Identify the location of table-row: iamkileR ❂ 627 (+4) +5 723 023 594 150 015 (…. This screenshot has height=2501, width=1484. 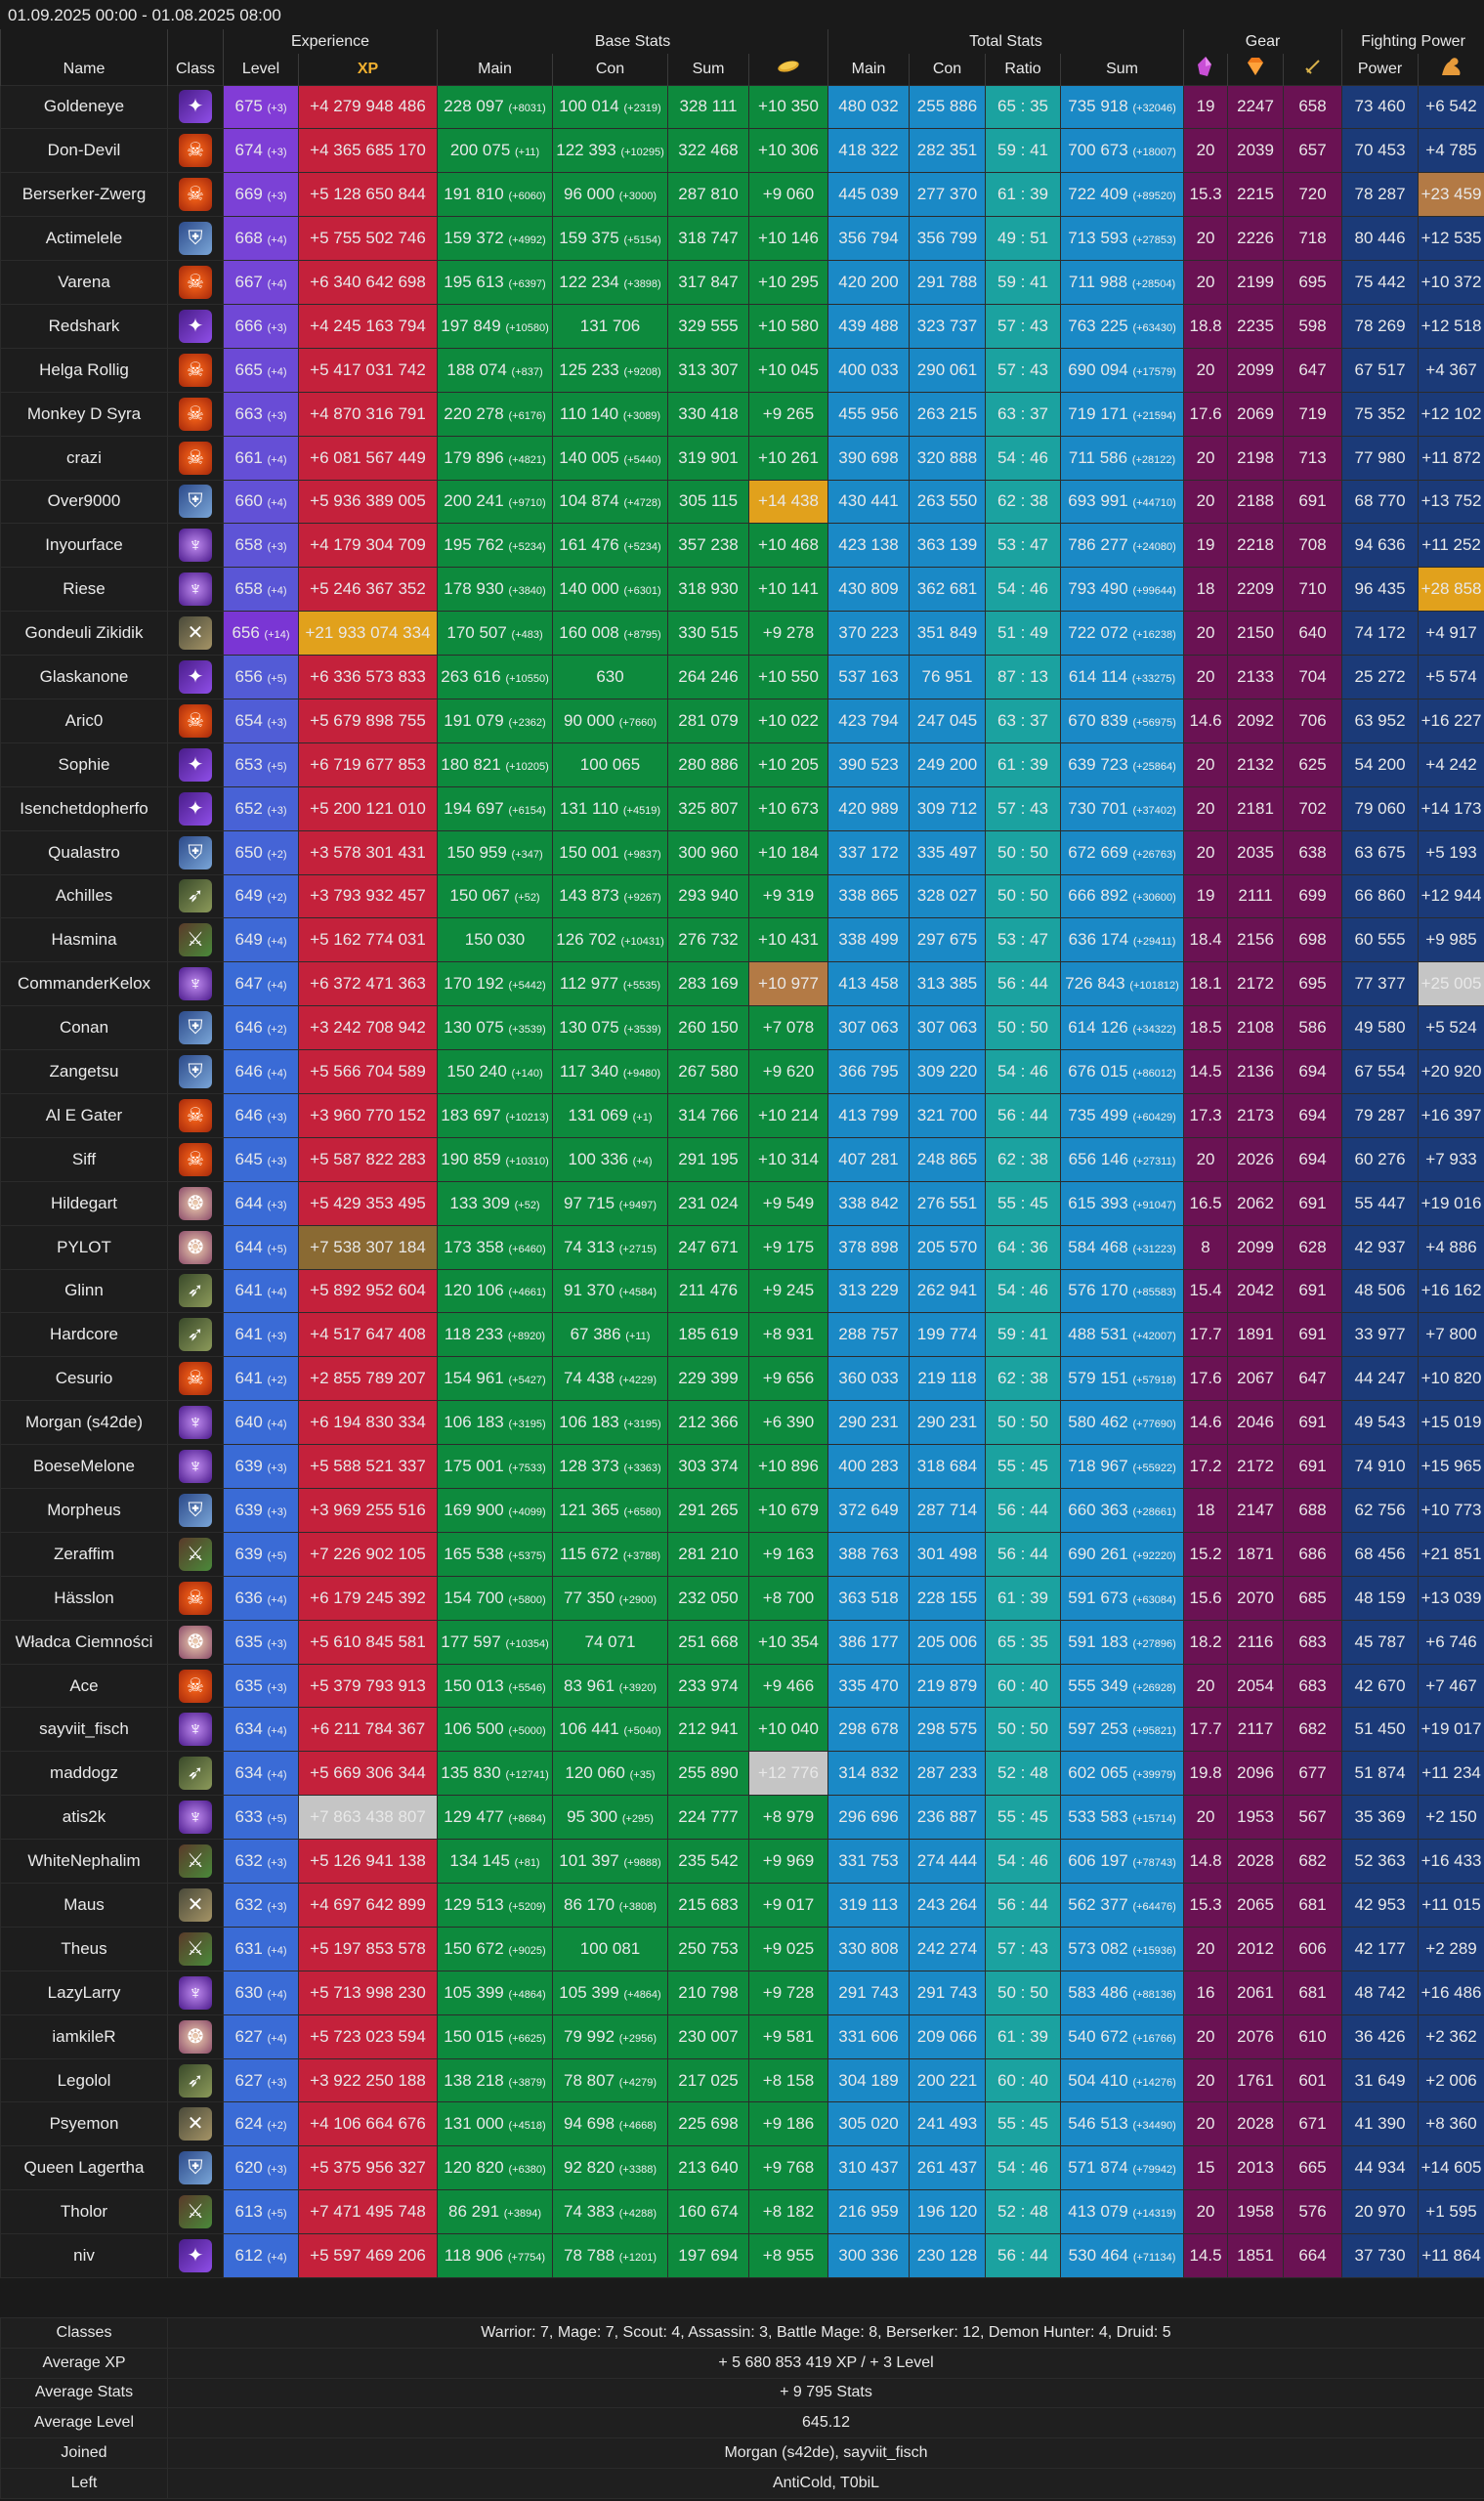
(742, 2037).